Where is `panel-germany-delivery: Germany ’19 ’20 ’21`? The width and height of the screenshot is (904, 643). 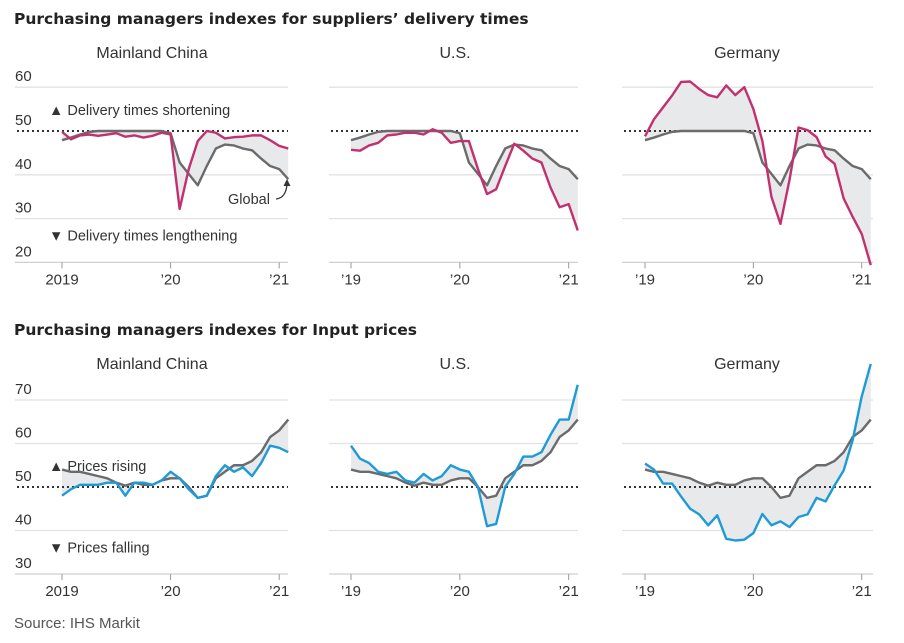 panel-germany-delivery: Germany ’19 ’20 ’21 is located at coordinates (747, 166).